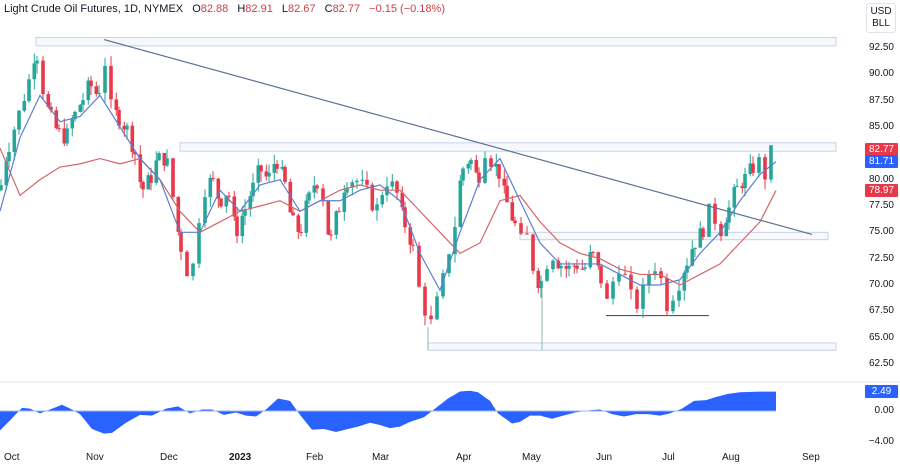 This screenshot has width=900, height=467. Describe the element at coordinates (881, 161) in the screenshot. I see `price-tag: 81.71` at that location.